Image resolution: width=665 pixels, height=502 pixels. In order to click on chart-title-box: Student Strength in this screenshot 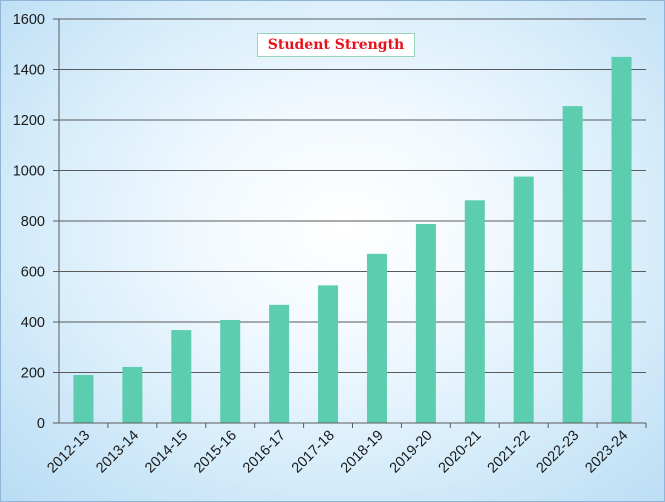, I will do `click(336, 45)`.